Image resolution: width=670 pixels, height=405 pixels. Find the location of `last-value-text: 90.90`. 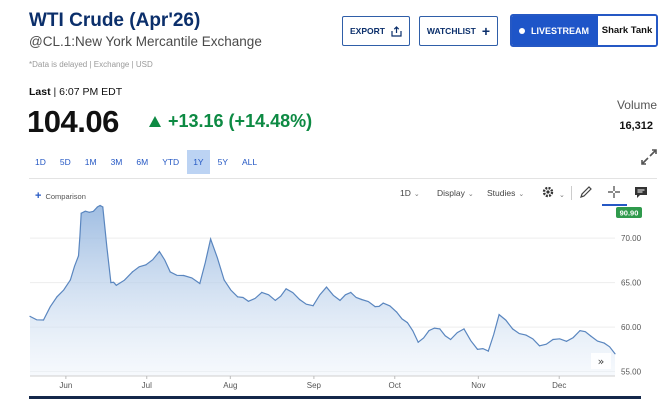

last-value-text: 90.90 is located at coordinates (629, 213).